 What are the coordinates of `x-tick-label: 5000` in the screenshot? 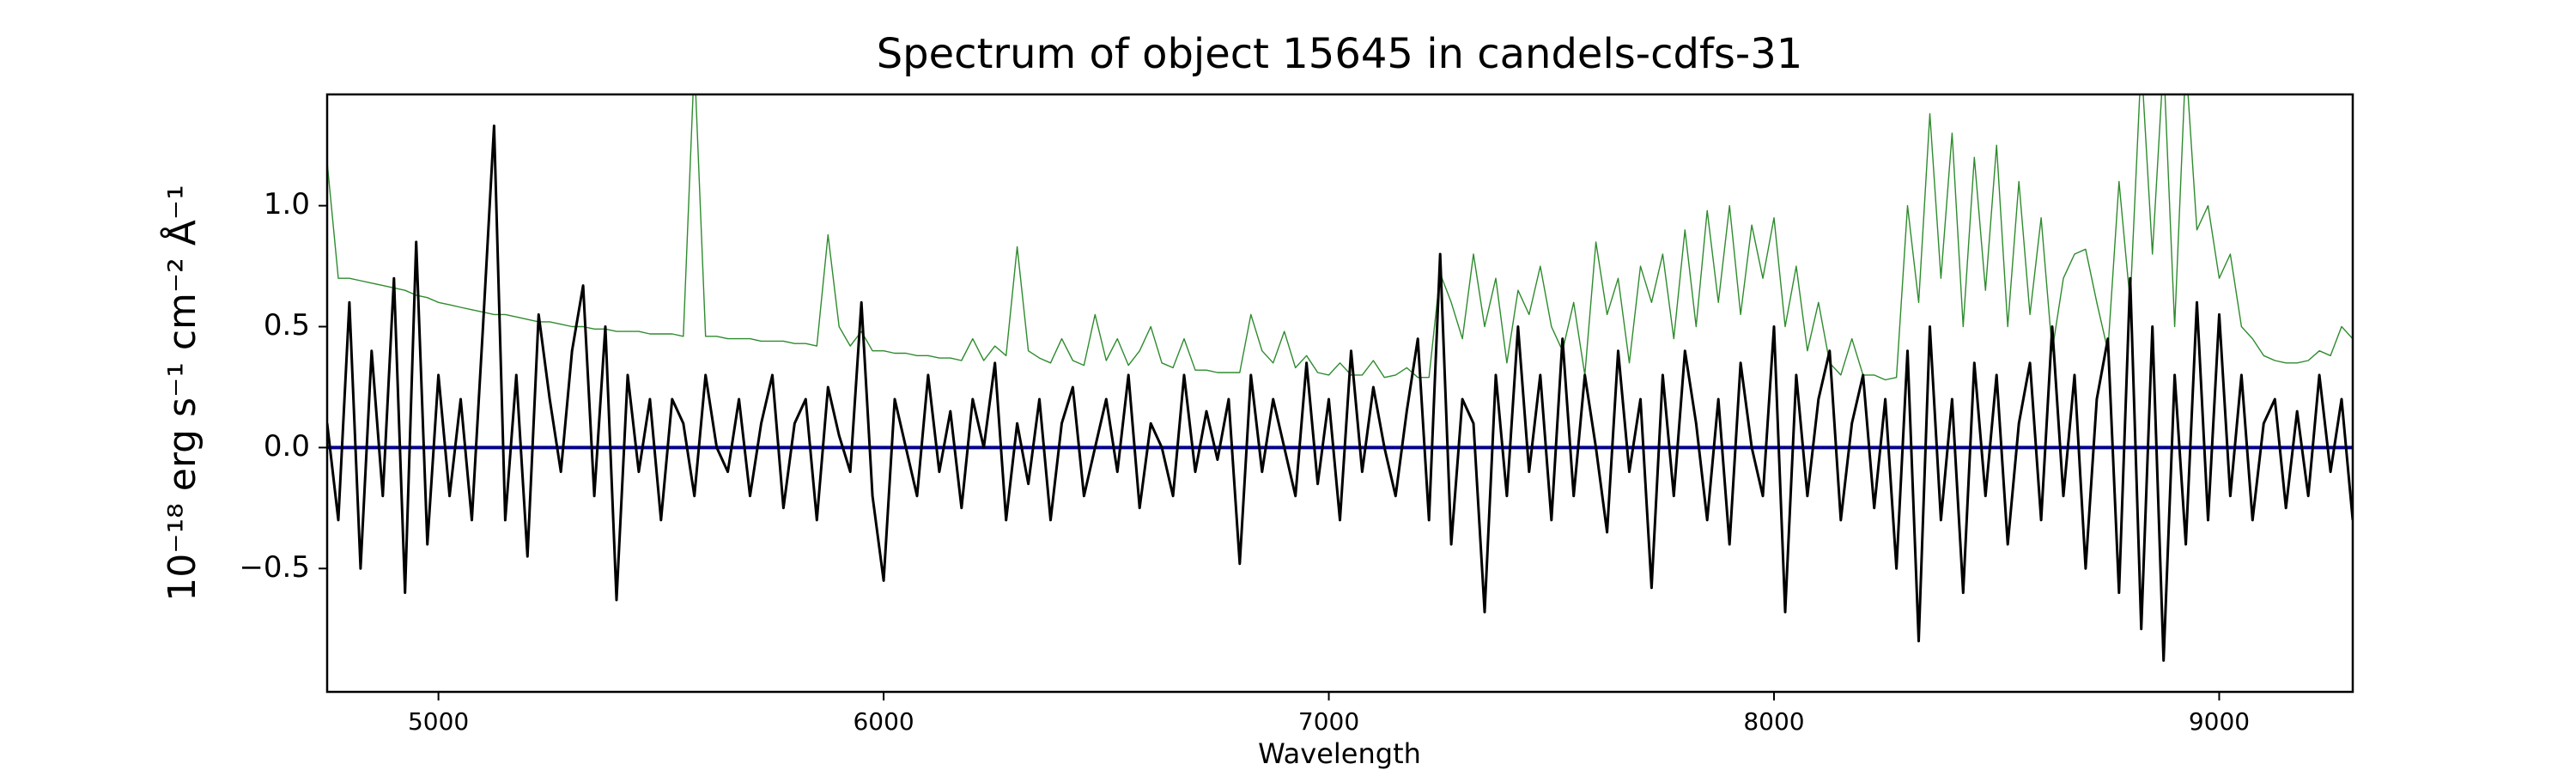 It's located at (439, 721).